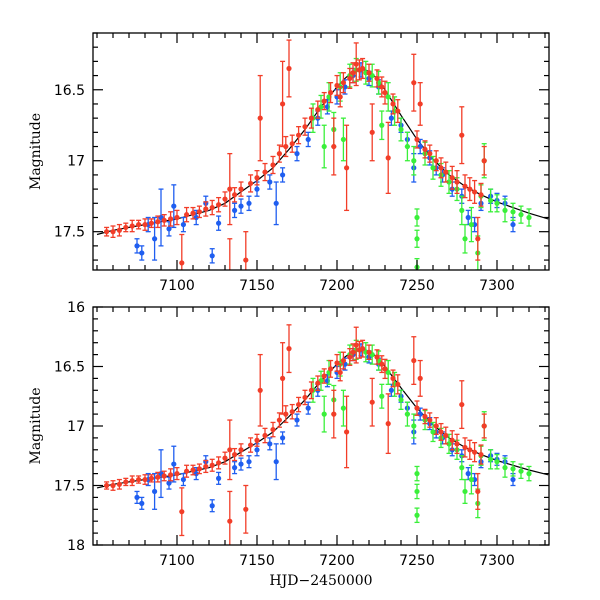 The image size is (600, 600). I want to click on x-tick-label: 7100, so click(177, 286).